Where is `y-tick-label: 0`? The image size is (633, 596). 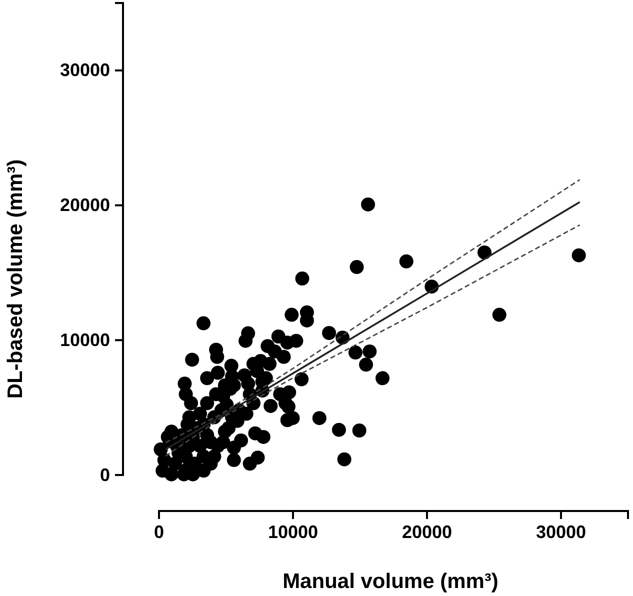
y-tick-label: 0 is located at coordinates (105, 474).